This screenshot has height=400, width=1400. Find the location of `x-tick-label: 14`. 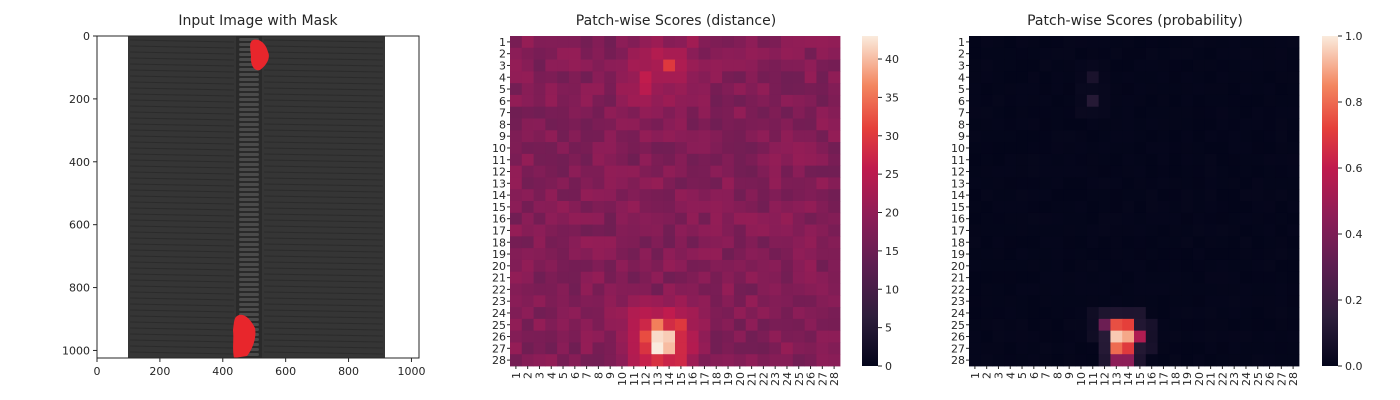

x-tick-label: 14 is located at coordinates (669, 379).